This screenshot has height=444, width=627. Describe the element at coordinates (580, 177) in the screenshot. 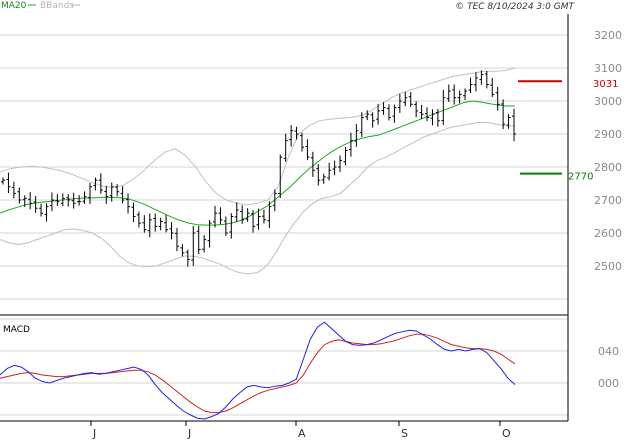

I see `level-label-2770: 2770` at that location.